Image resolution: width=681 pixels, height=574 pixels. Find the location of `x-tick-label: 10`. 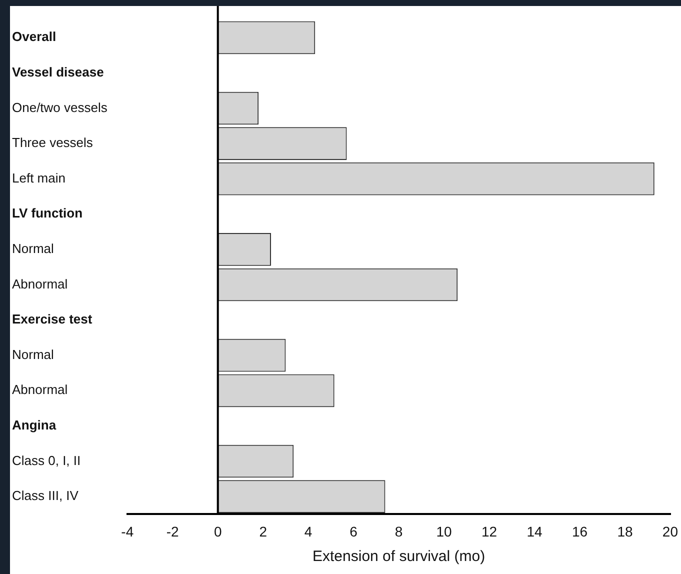

x-tick-label: 10 is located at coordinates (444, 531).